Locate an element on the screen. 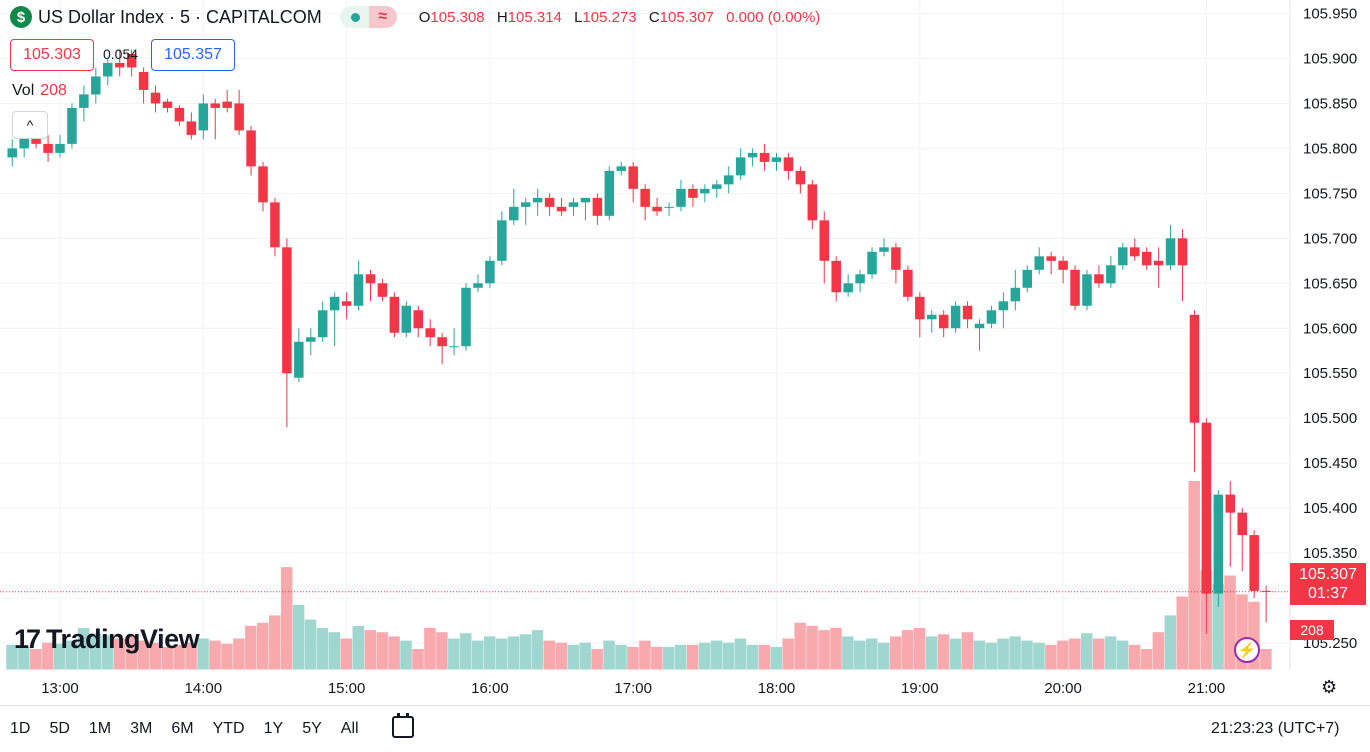 Image resolution: width=1370 pixels, height=752 pixels. buy-price-button: 105.357 is located at coordinates (193, 55).